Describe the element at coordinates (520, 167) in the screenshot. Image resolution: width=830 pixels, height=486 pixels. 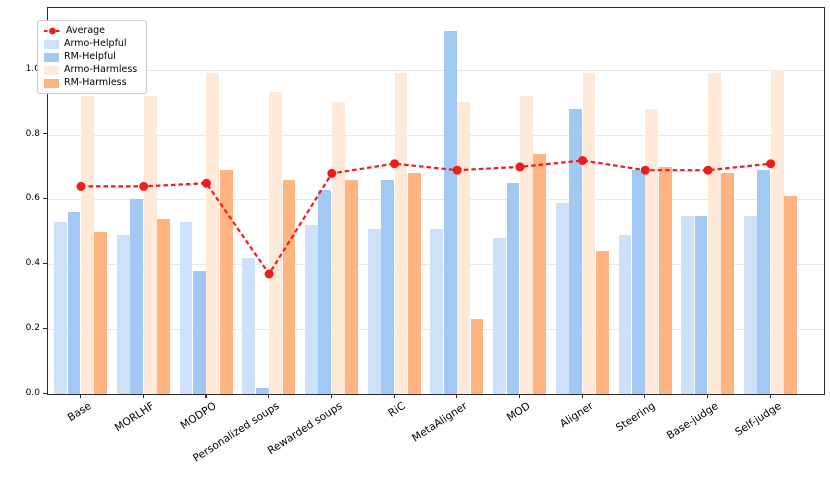
I see `average-point-mod` at that location.